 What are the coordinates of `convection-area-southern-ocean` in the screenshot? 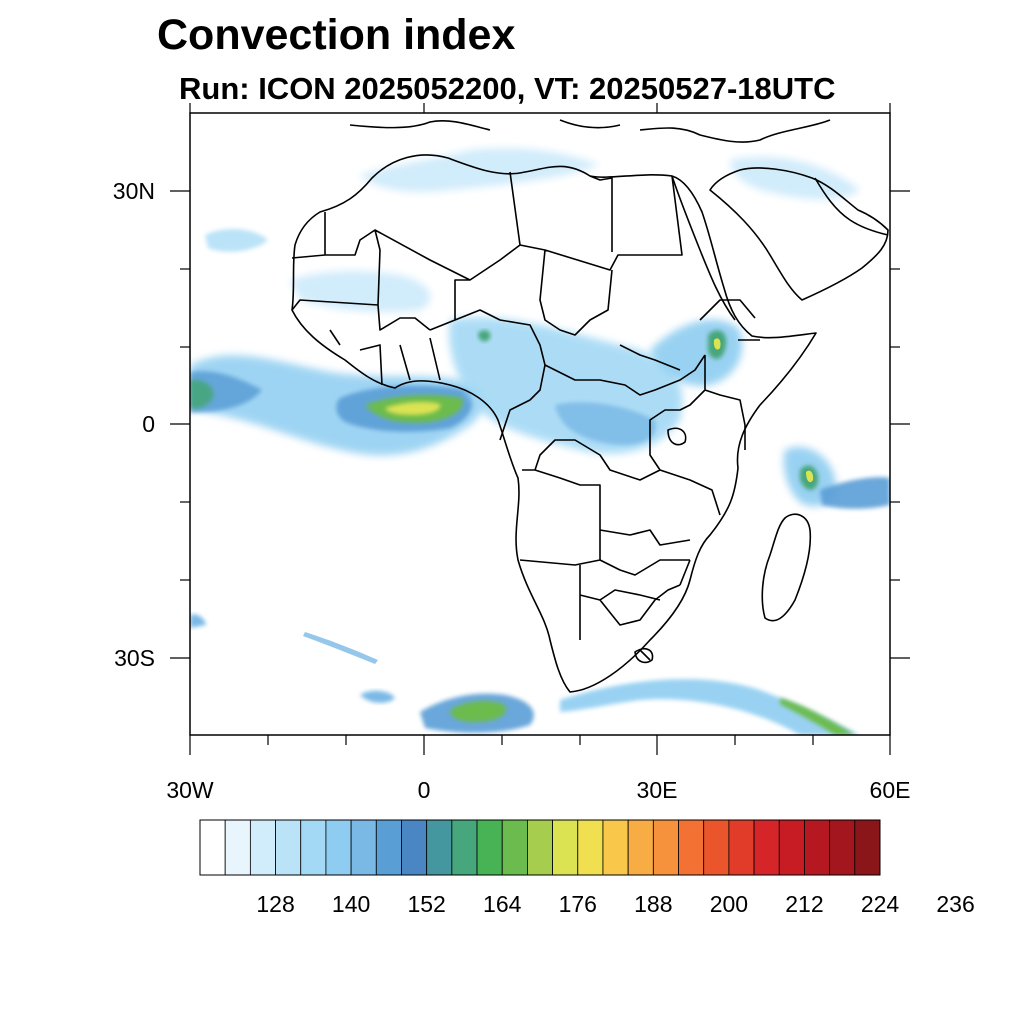 It's located at (710, 707).